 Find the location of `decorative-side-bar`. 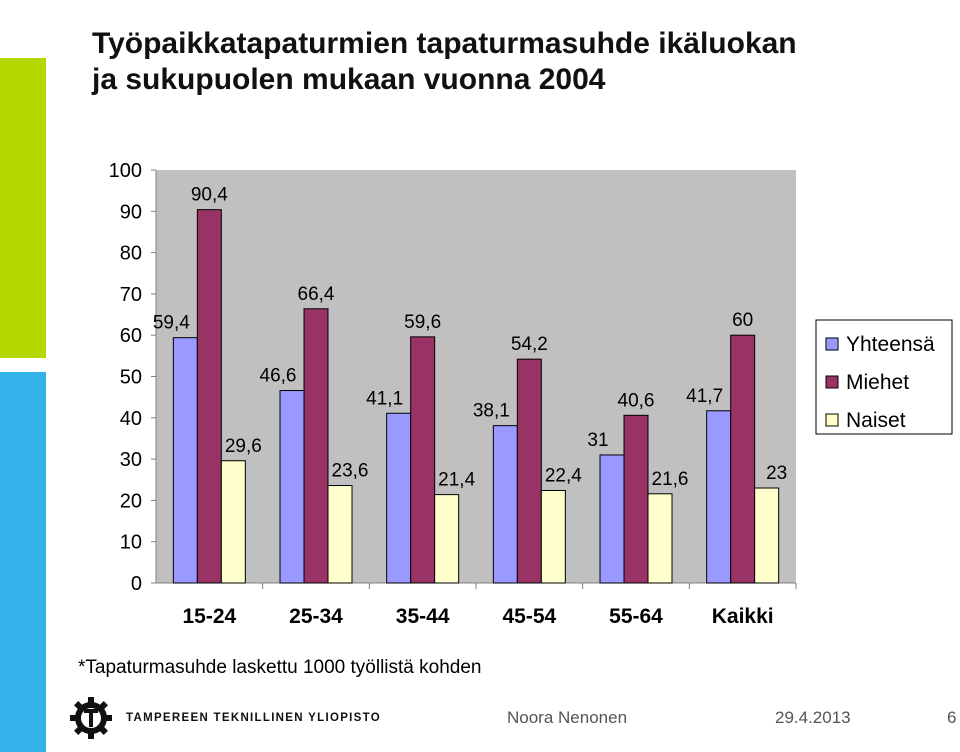

decorative-side-bar is located at coordinates (23, 376).